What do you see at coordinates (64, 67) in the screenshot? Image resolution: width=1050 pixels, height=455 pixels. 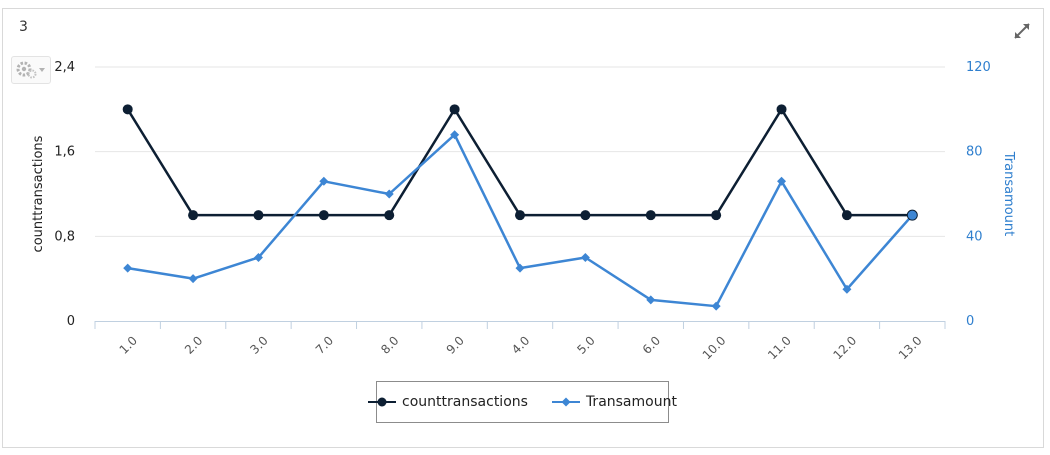 I see `y-left-tick-label: 2,4` at bounding box center [64, 67].